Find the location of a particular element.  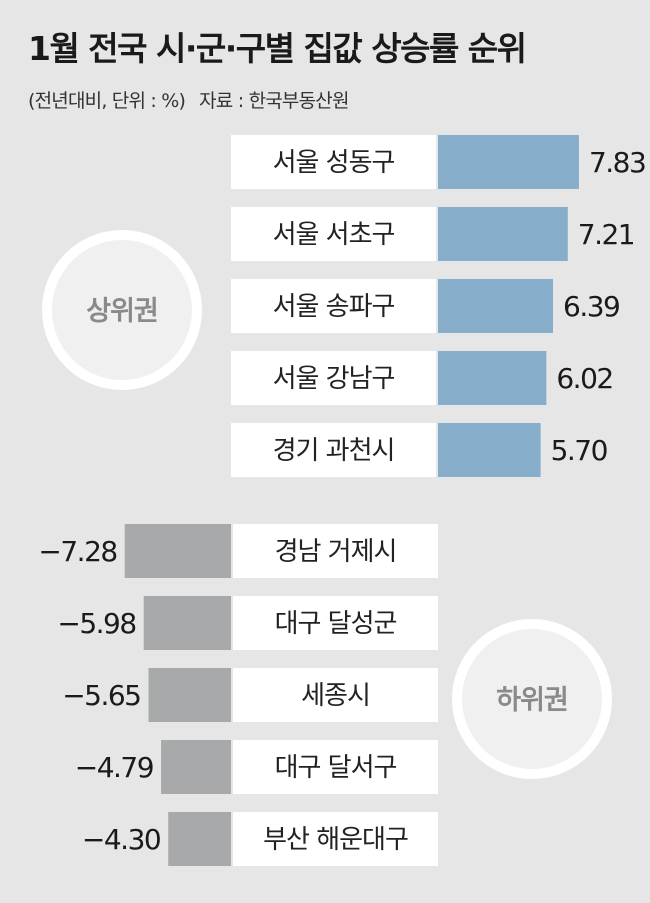

group-label-top: 상위권 is located at coordinates (122, 311).